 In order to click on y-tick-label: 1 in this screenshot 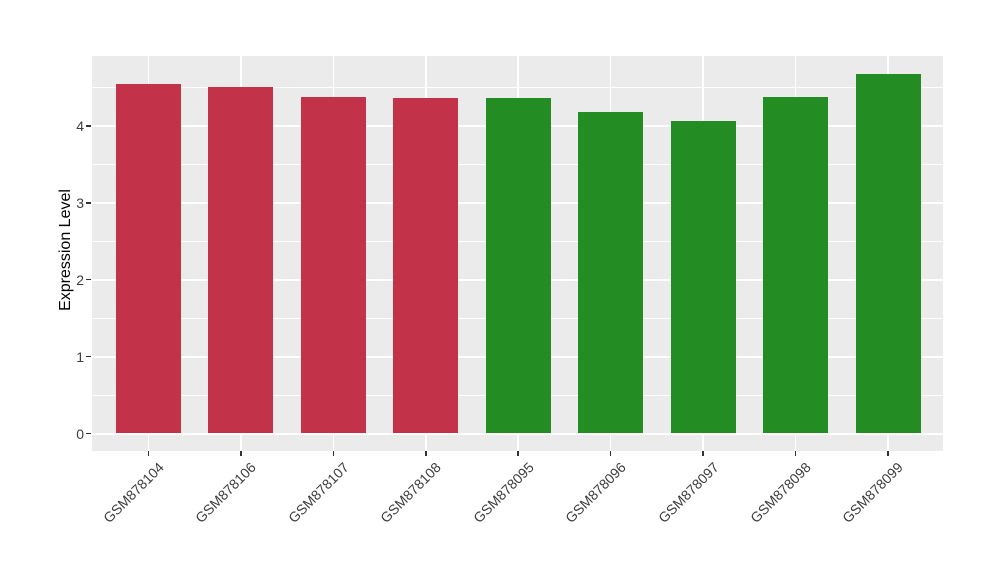, I will do `click(80, 356)`.